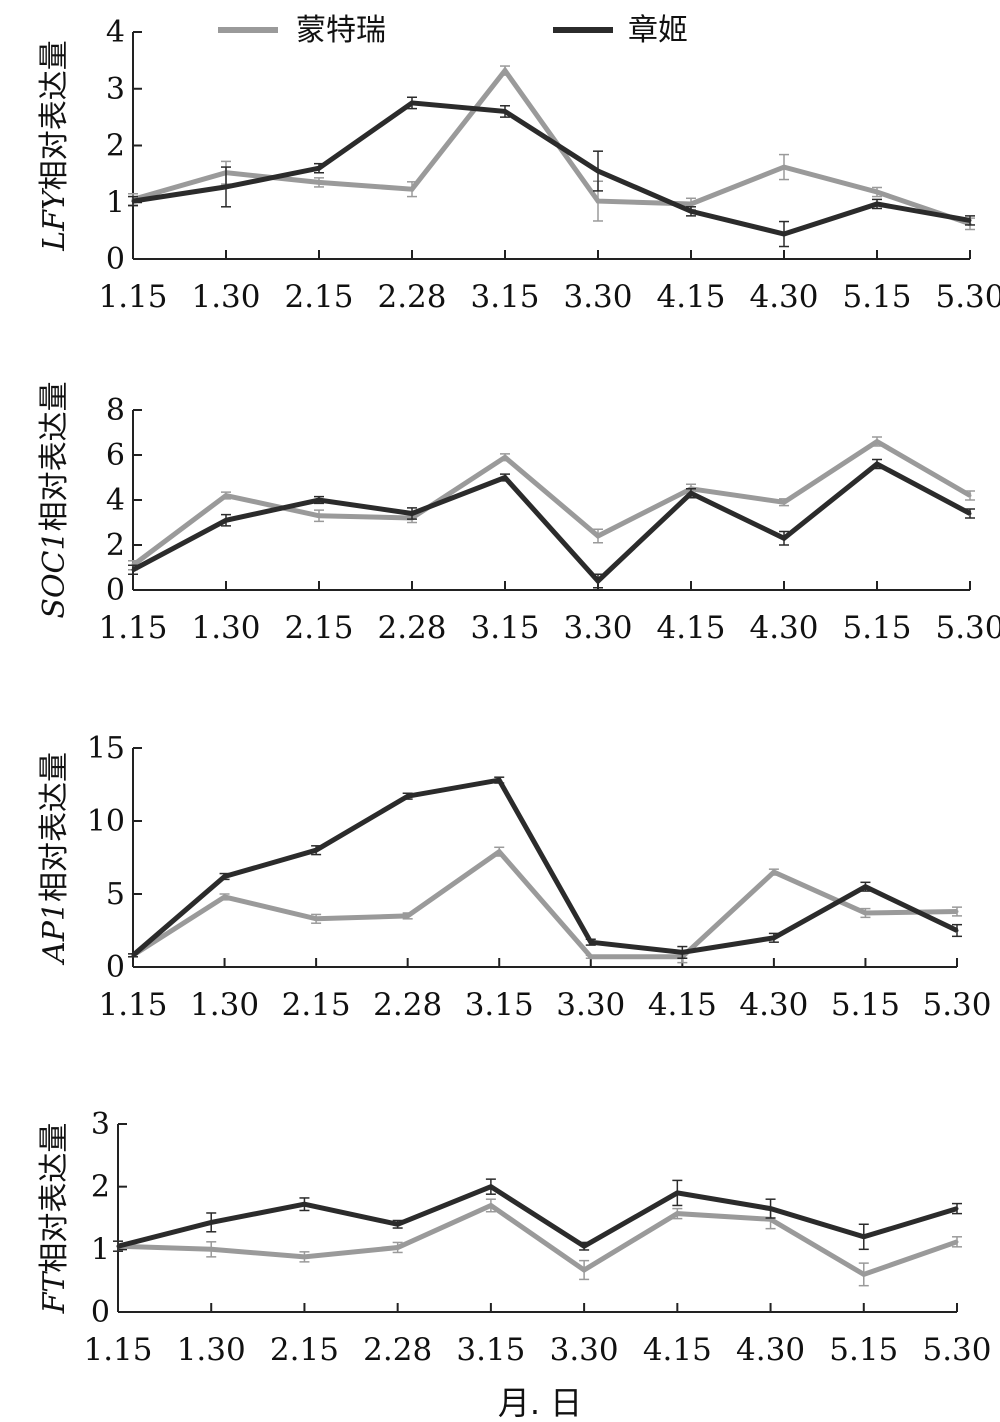 The width and height of the screenshot is (1000, 1422). Describe the element at coordinates (540, 1403) in the screenshot. I see `x-axis-label: 月. 日` at that location.